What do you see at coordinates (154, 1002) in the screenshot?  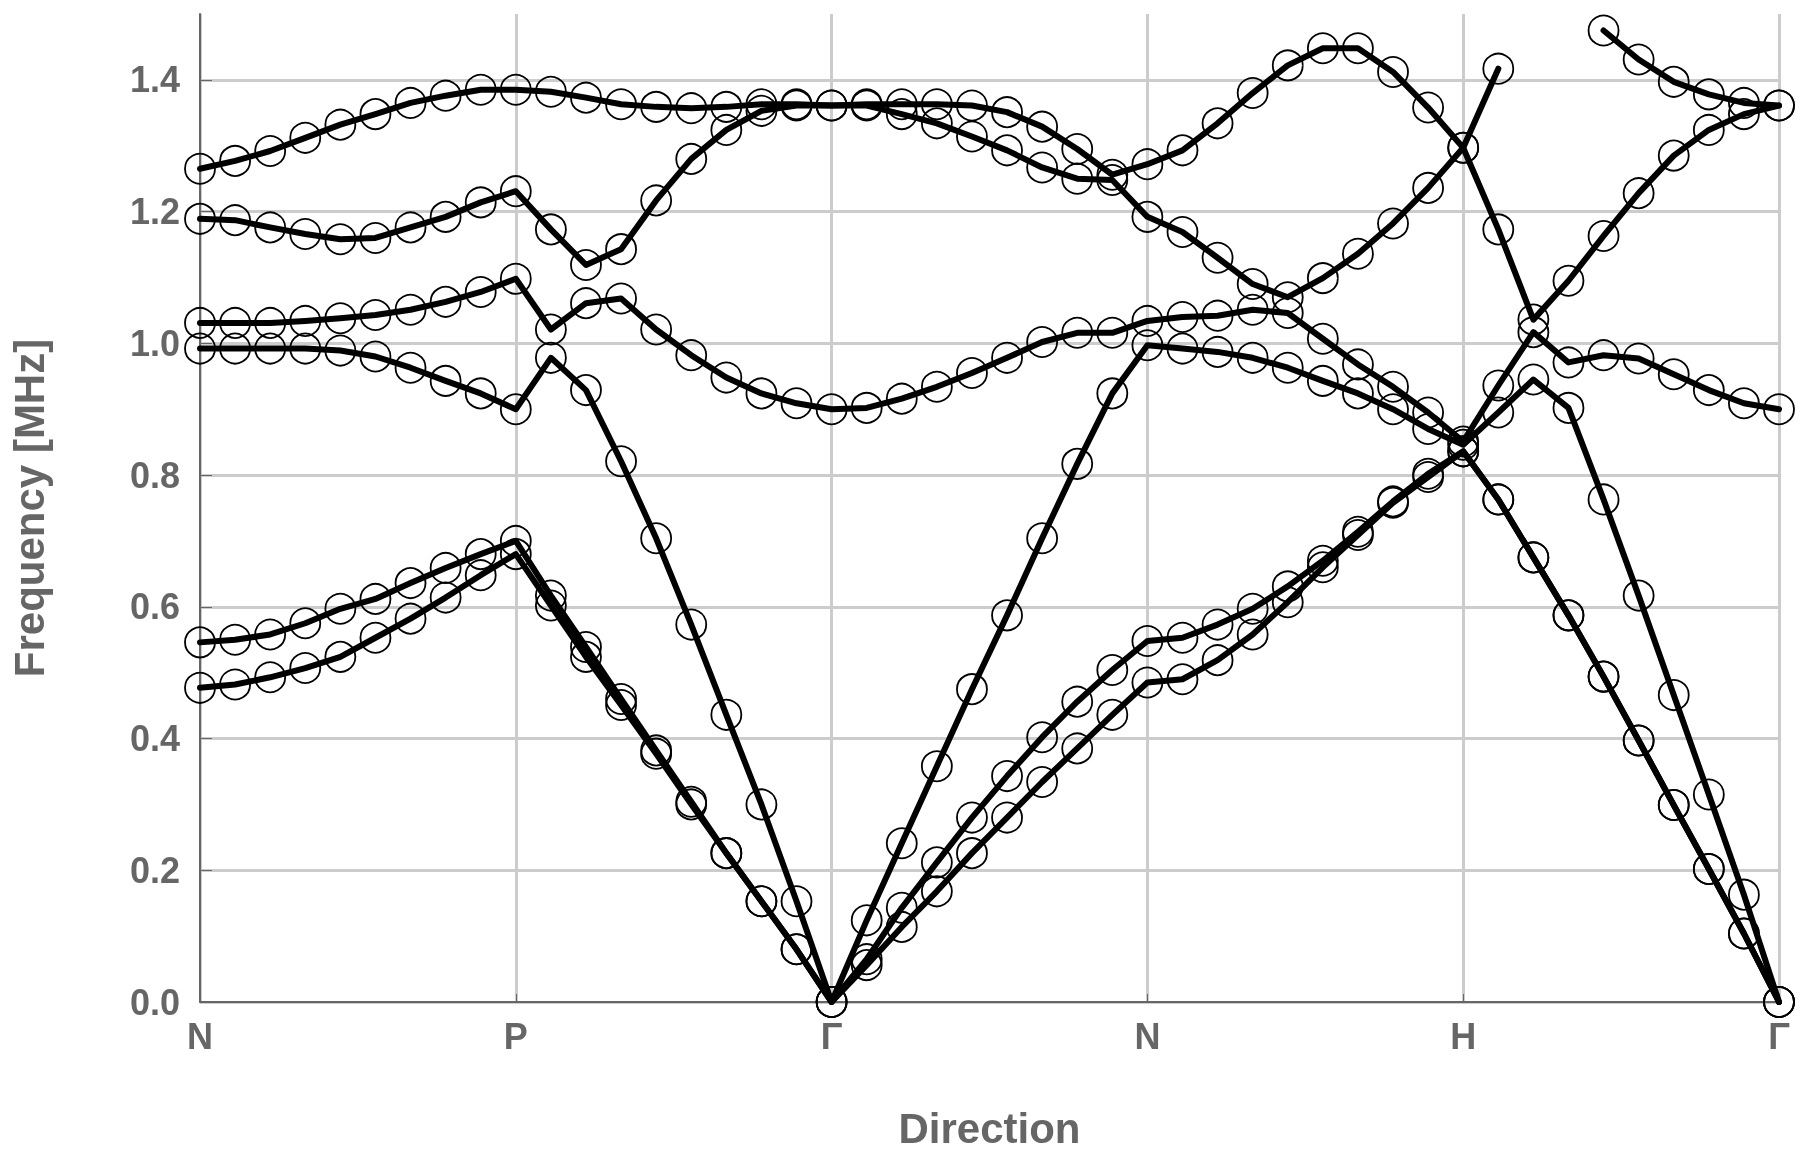 I see `y-tick-label: 0.0` at bounding box center [154, 1002].